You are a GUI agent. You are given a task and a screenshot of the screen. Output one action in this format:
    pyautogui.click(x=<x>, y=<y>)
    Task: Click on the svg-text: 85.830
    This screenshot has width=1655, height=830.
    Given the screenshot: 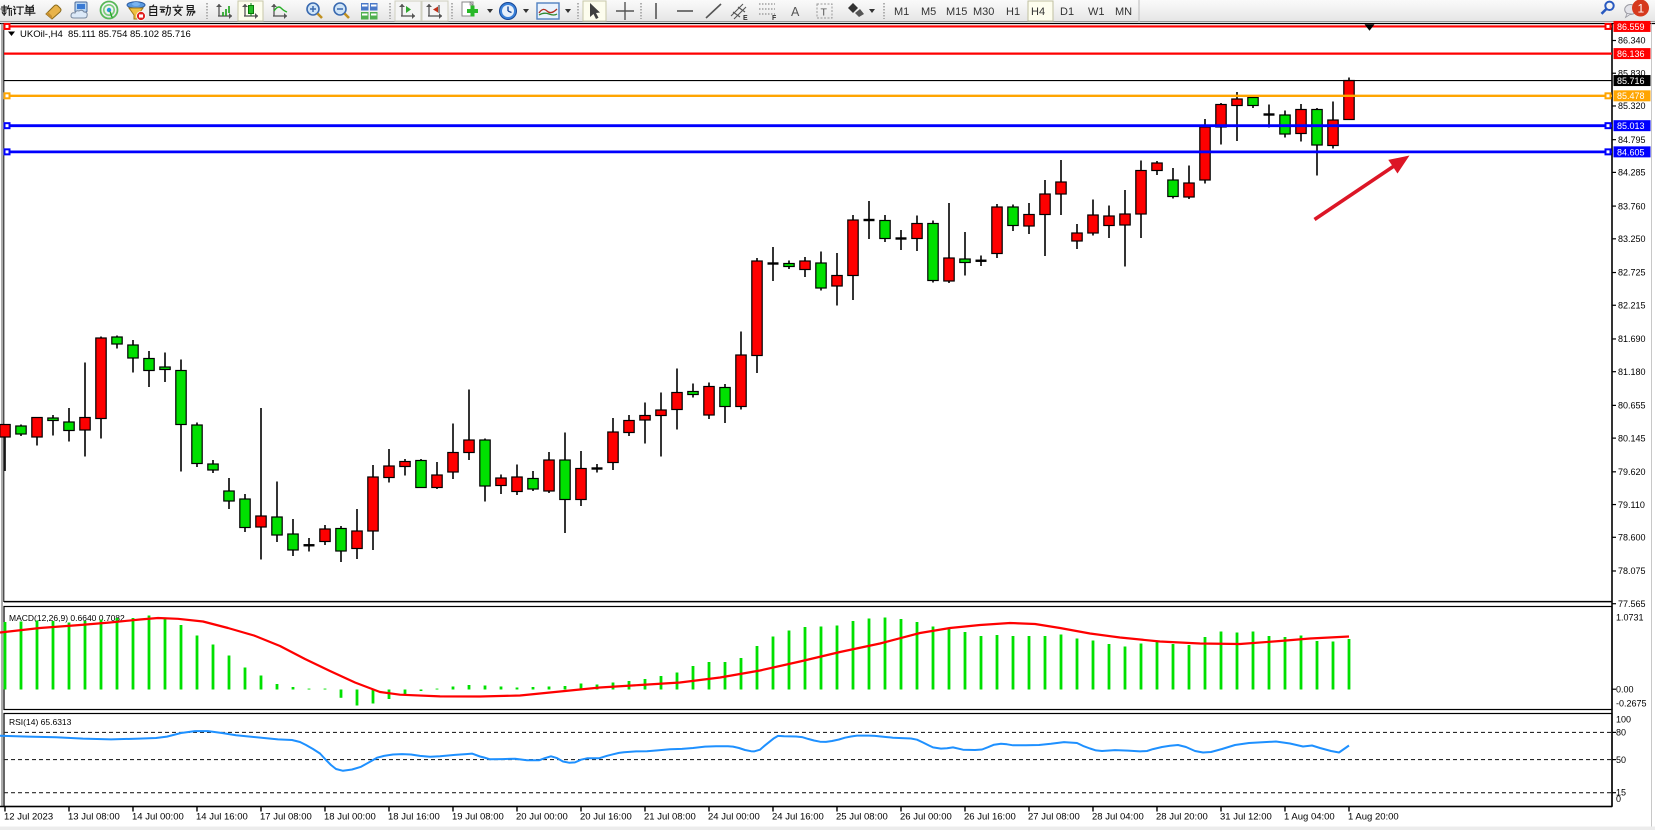 What is the action you would take?
    pyautogui.click(x=1632, y=73)
    